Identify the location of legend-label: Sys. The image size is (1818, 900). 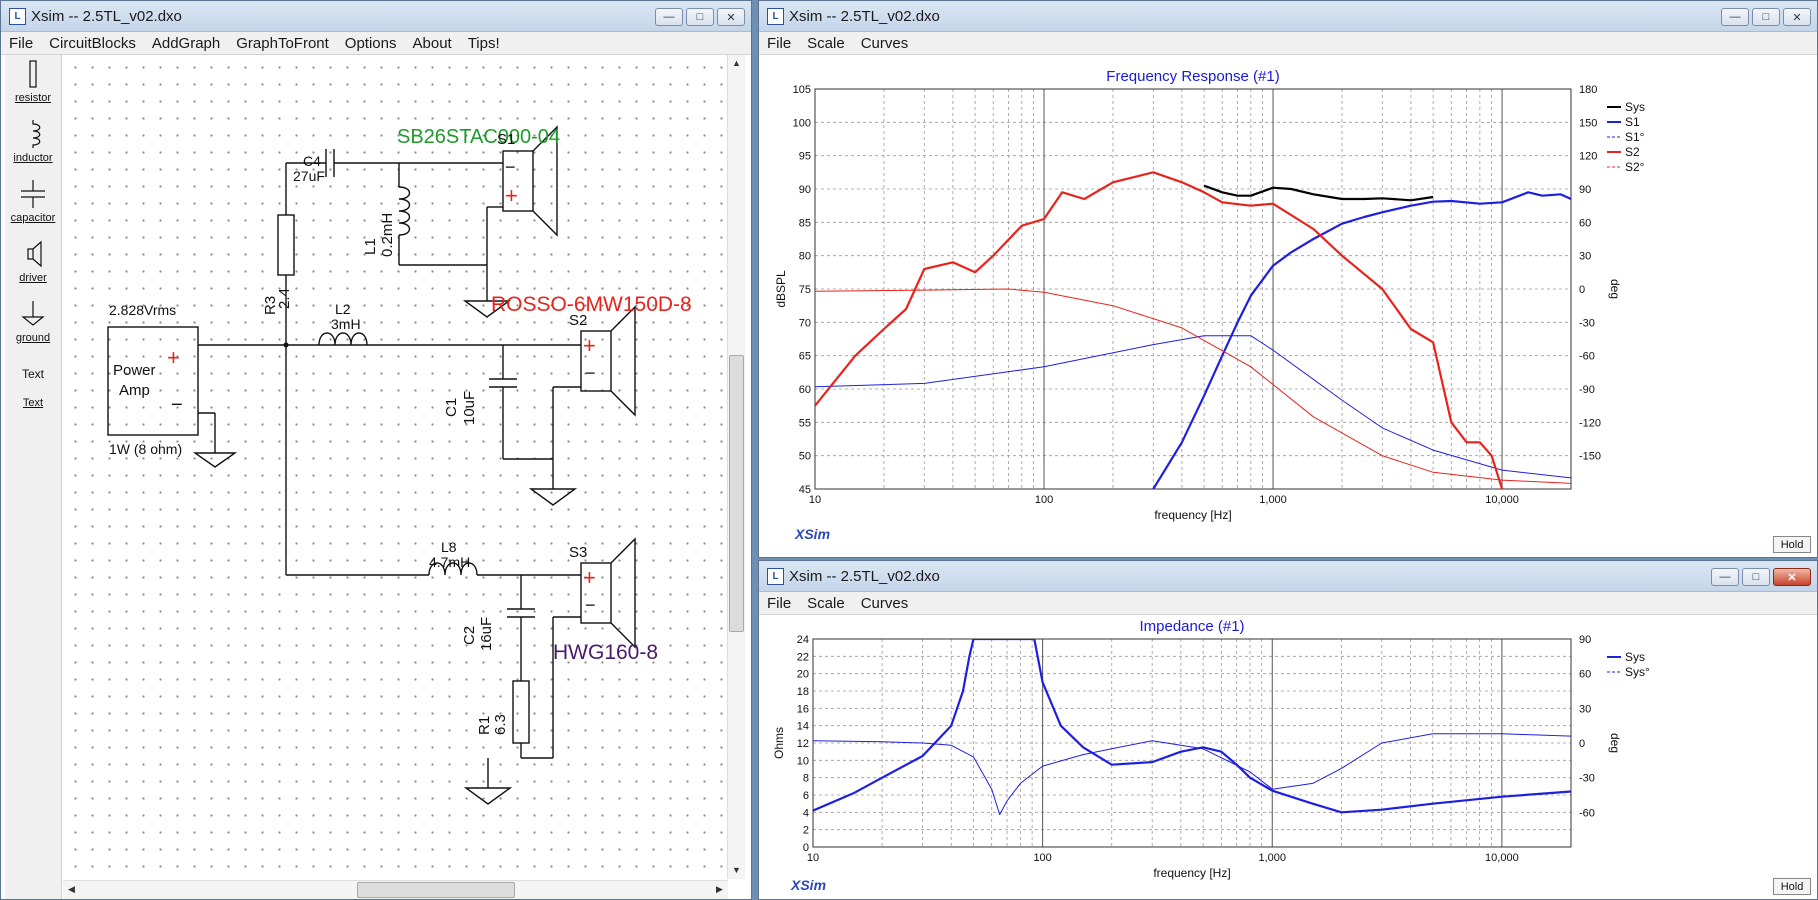
(1635, 657).